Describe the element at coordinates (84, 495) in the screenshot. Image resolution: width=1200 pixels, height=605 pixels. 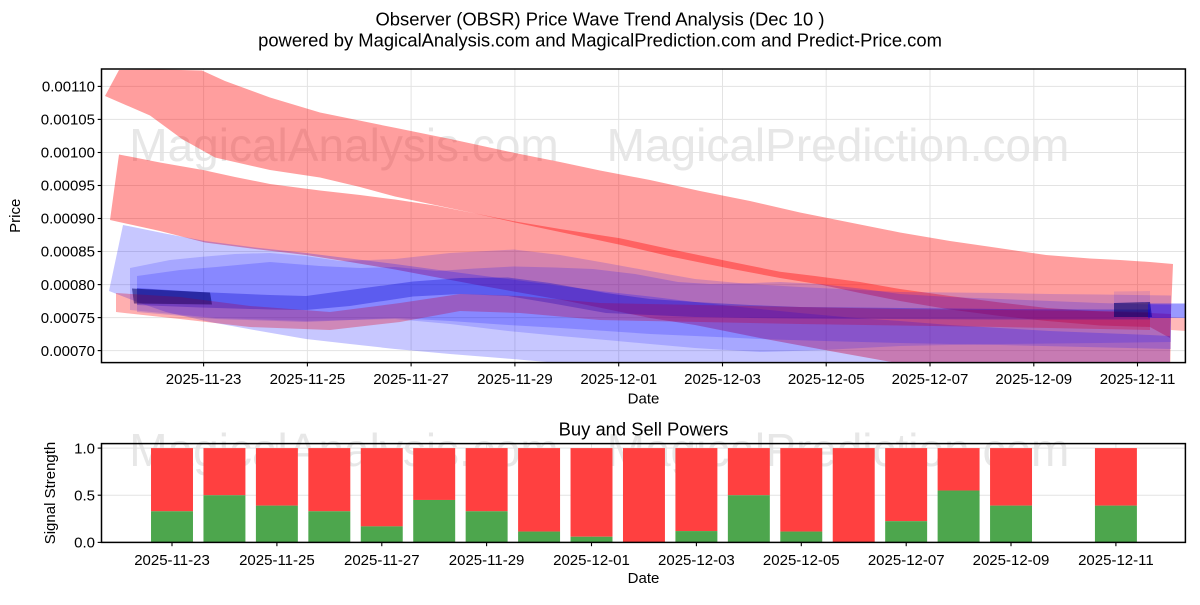
I see `svg-text: 0.5` at that location.